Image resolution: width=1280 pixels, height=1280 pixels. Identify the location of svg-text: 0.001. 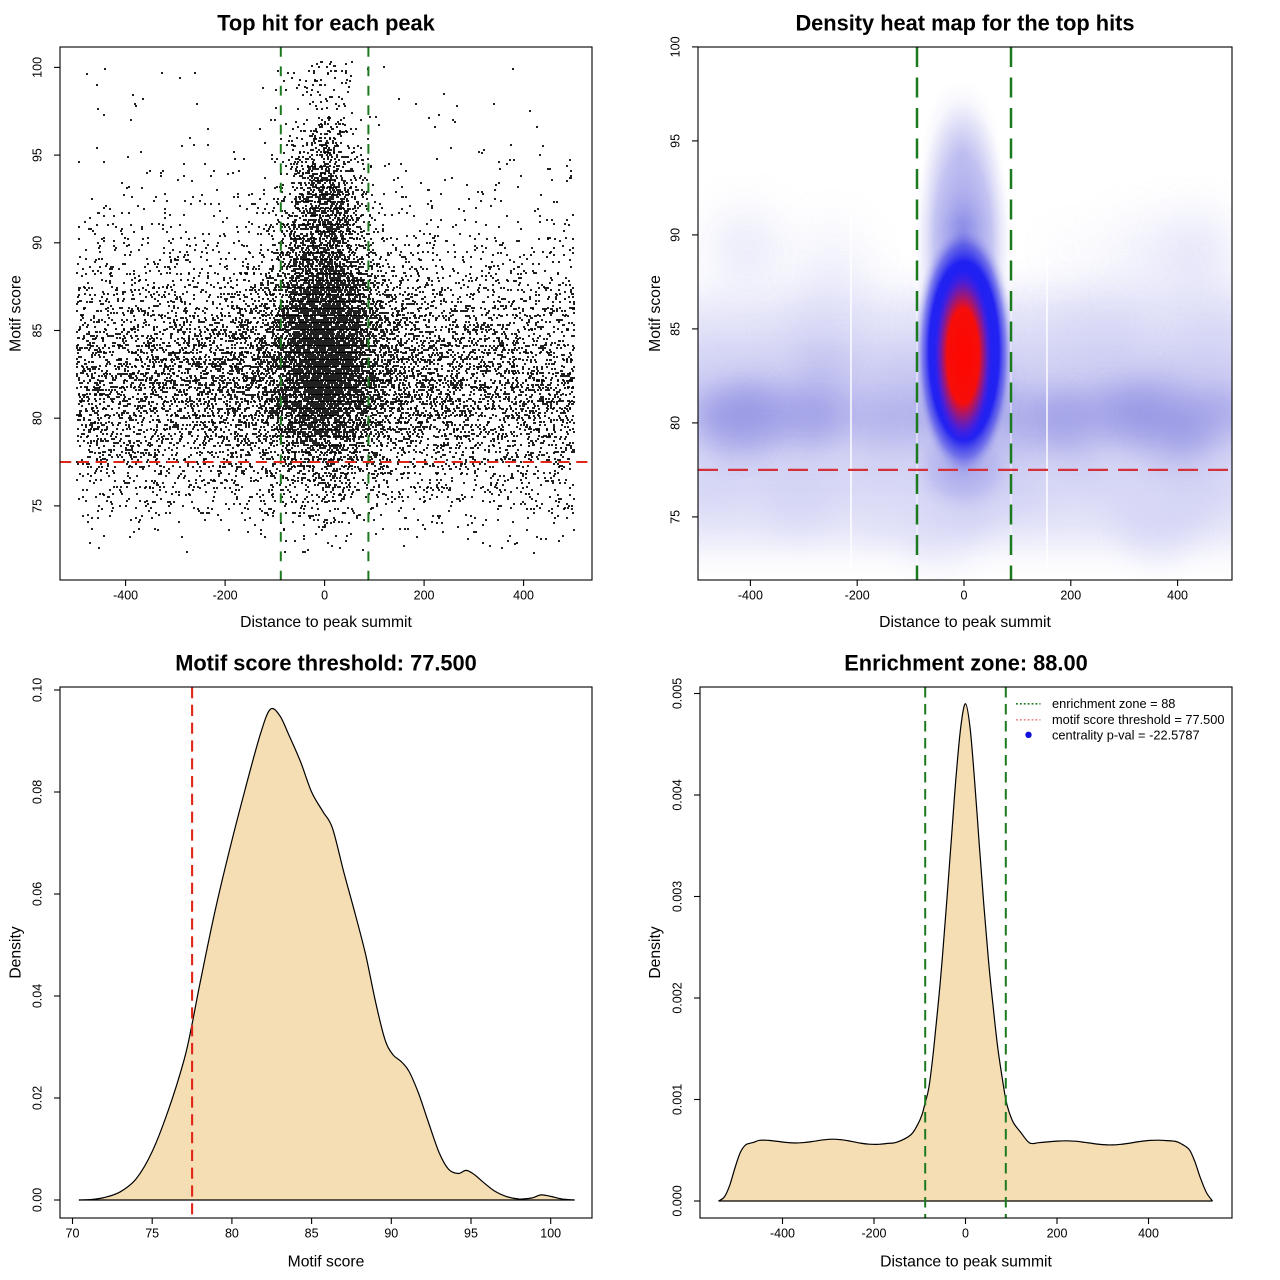
(678, 1099).